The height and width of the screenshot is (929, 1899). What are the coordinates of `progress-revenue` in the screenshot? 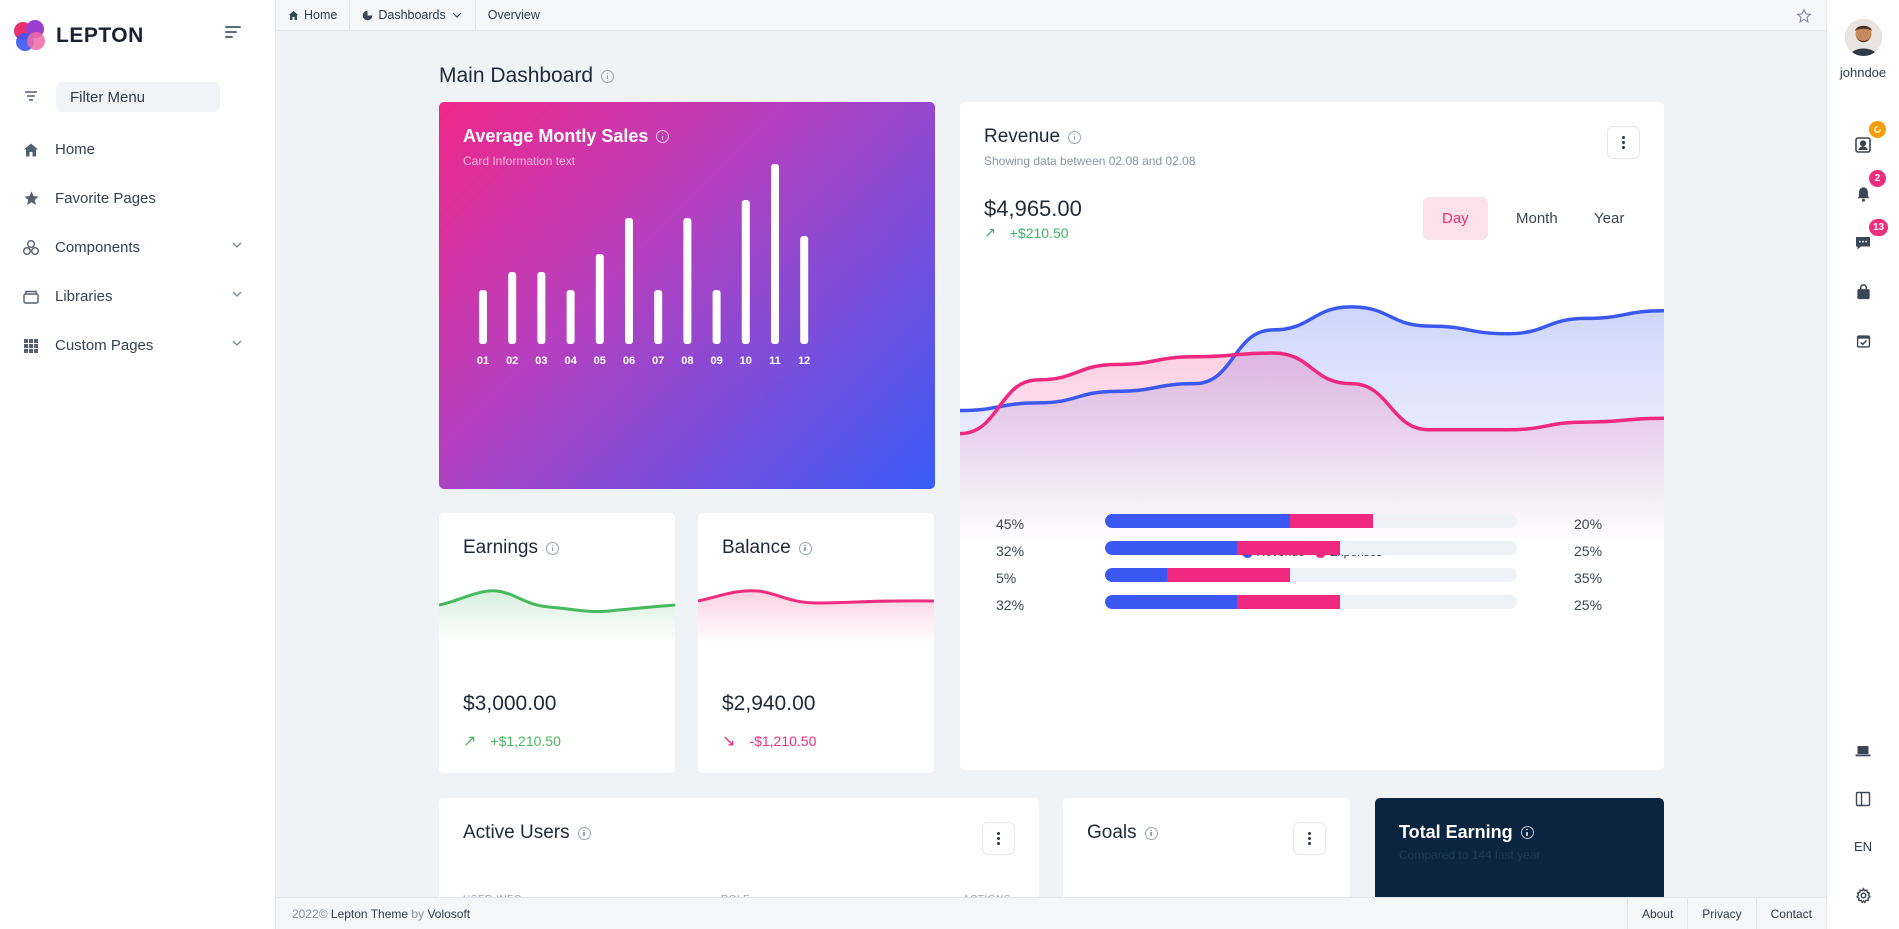 It's located at (1171, 548).